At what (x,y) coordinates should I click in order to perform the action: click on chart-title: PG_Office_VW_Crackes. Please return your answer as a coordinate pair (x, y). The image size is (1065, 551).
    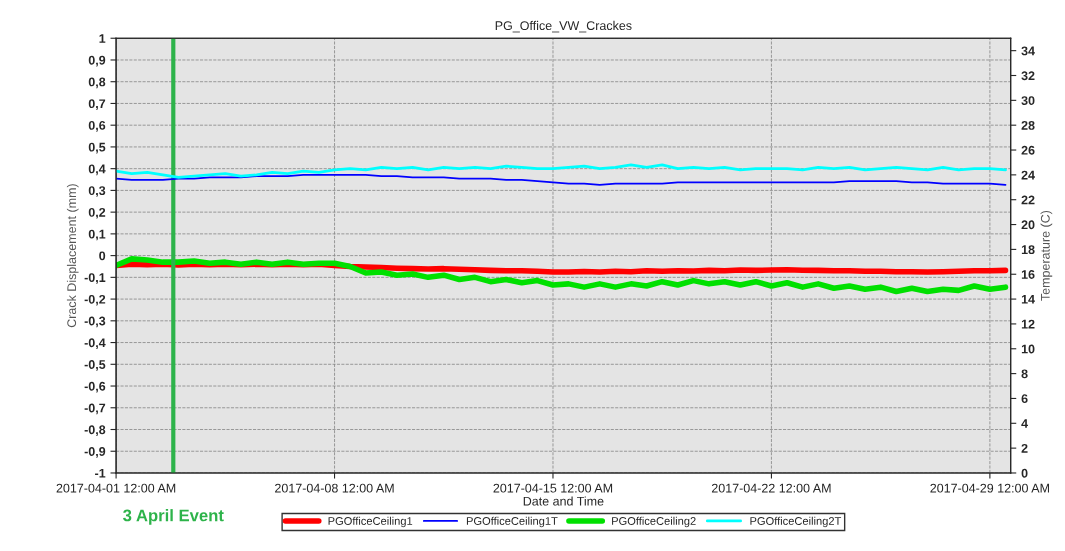
    Looking at the image, I should click on (563, 26).